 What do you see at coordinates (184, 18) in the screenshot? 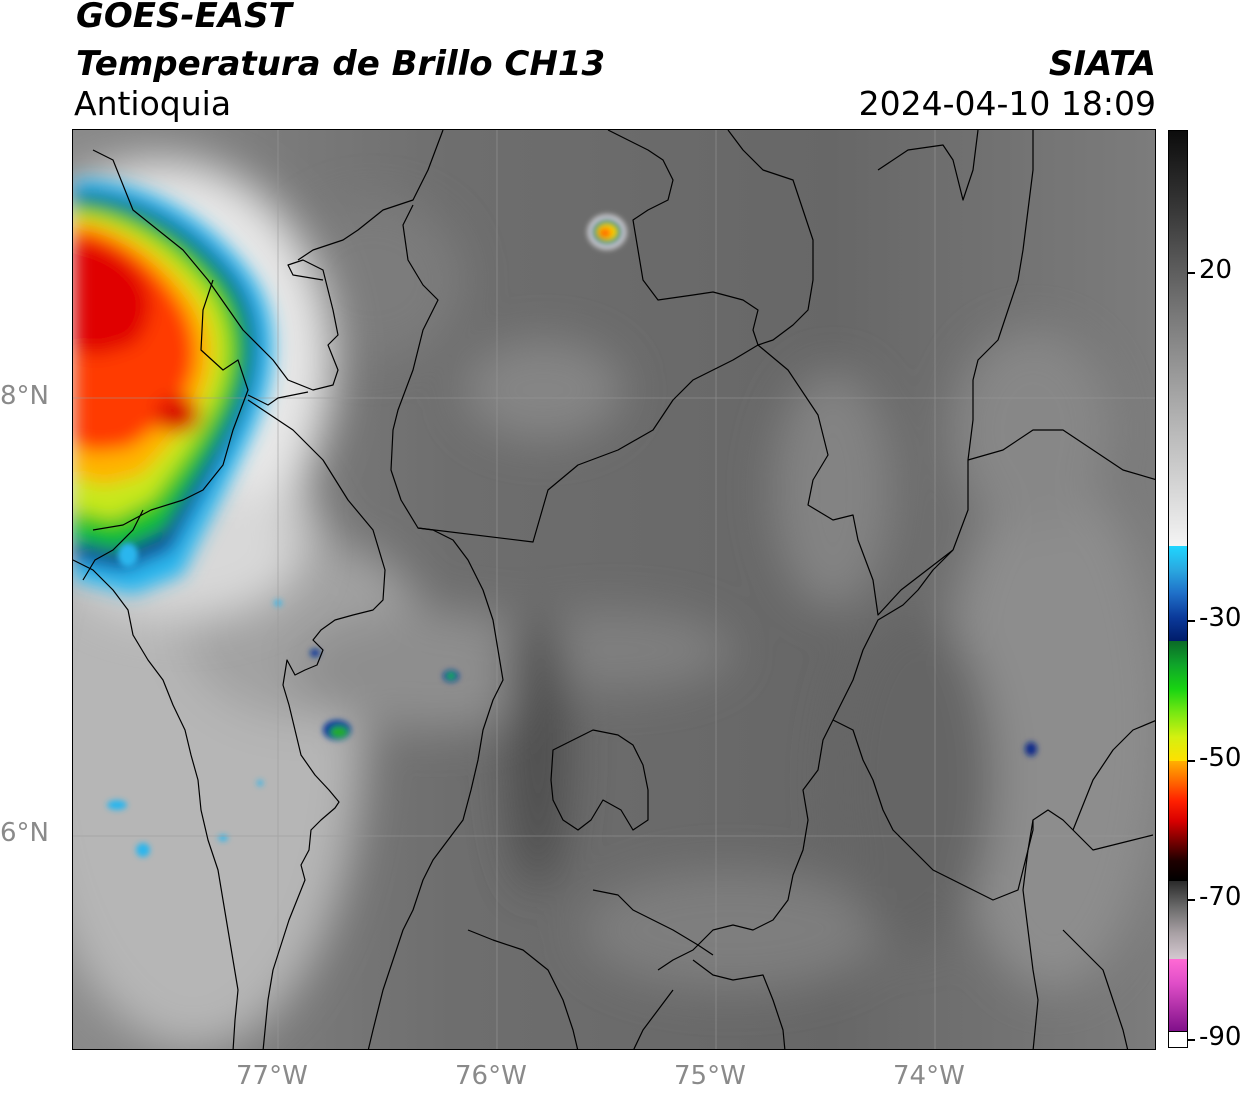
I see `satellite-title: GOES-EAST` at bounding box center [184, 18].